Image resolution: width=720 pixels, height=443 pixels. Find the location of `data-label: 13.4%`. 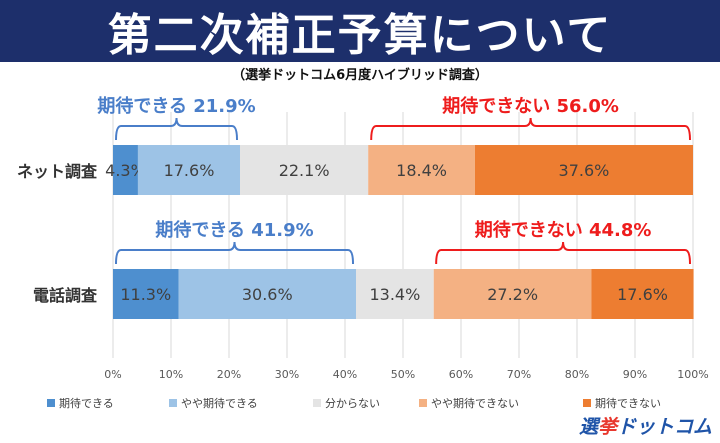

data-label: 13.4% is located at coordinates (394, 294).